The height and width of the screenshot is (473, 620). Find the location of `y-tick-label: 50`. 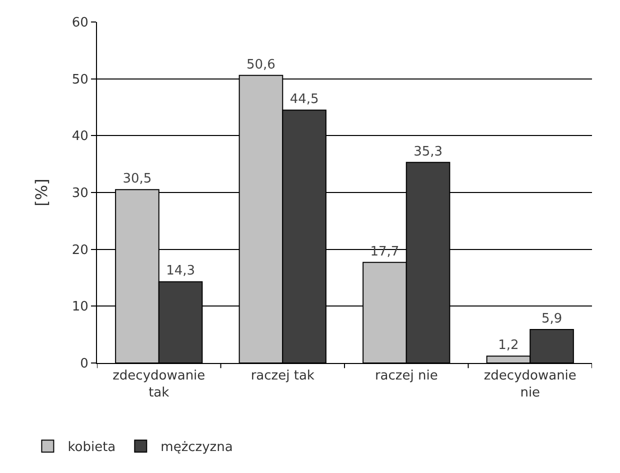

y-tick-label: 50 is located at coordinates (80, 80).